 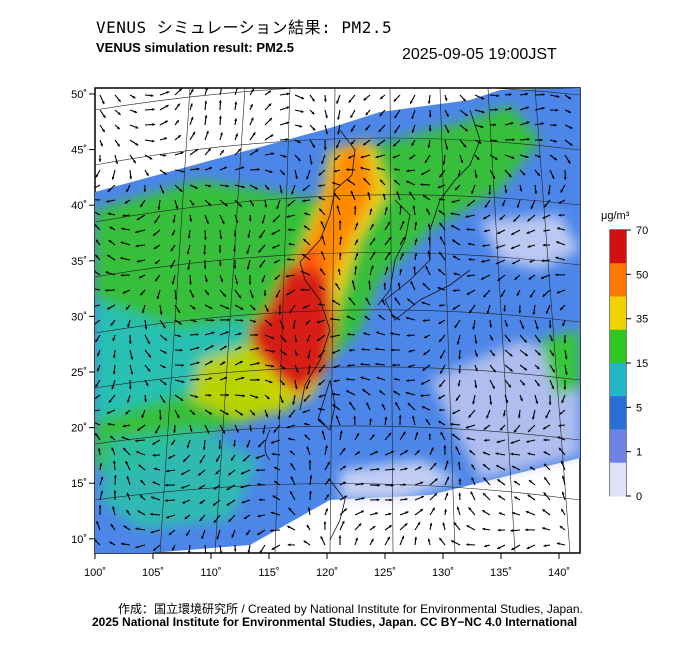 I want to click on lon-label: 135˚, so click(x=501, y=573).